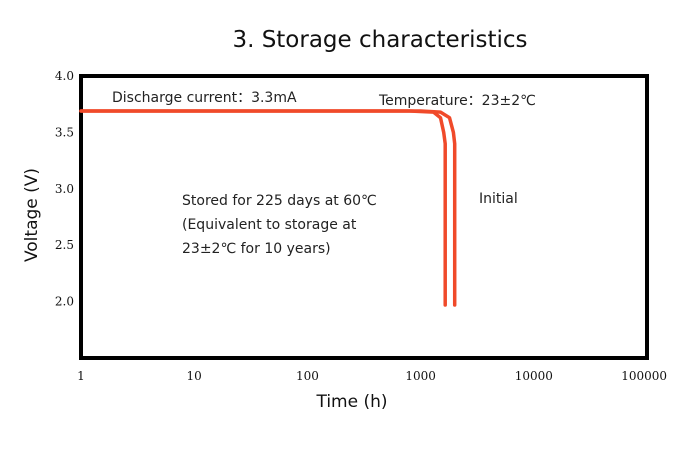 This screenshot has width=680, height=473. I want to click on x-tick-label: 10000, so click(534, 376).